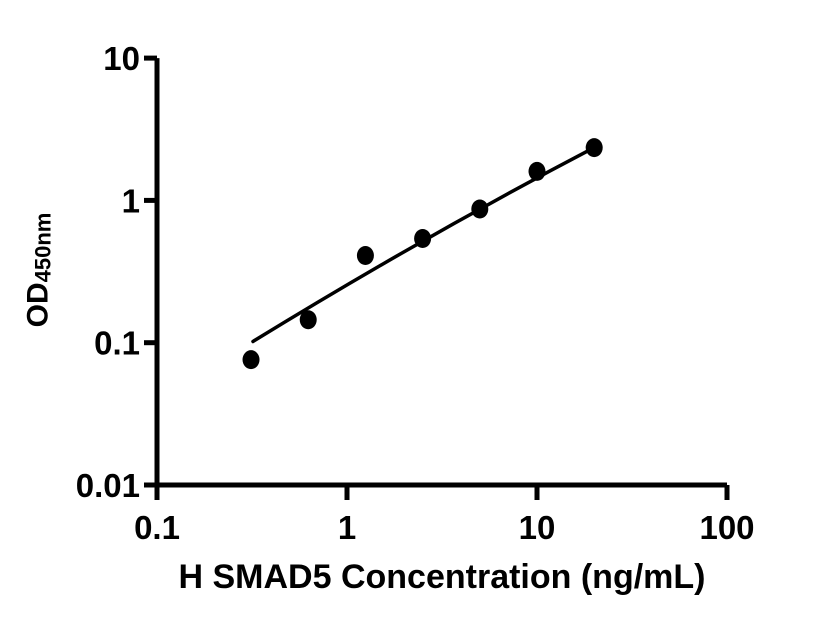 This screenshot has width=816, height=640. I want to click on x-tick-label: 10, so click(537, 527).